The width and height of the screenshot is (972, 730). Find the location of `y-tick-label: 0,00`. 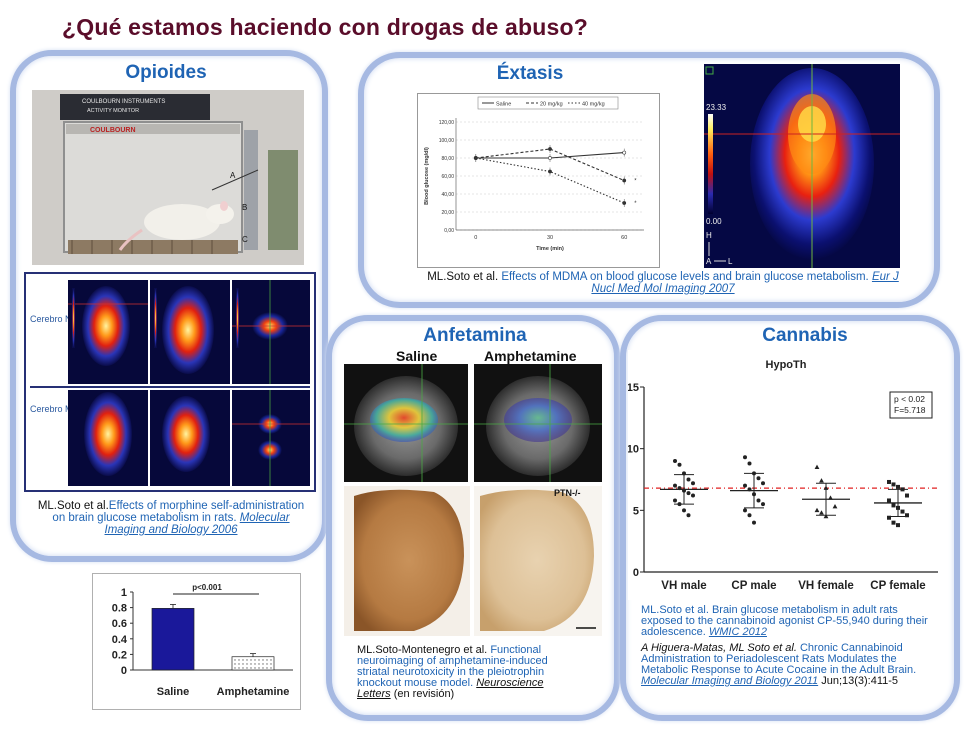

y-tick-label: 0,00 is located at coordinates (449, 231).